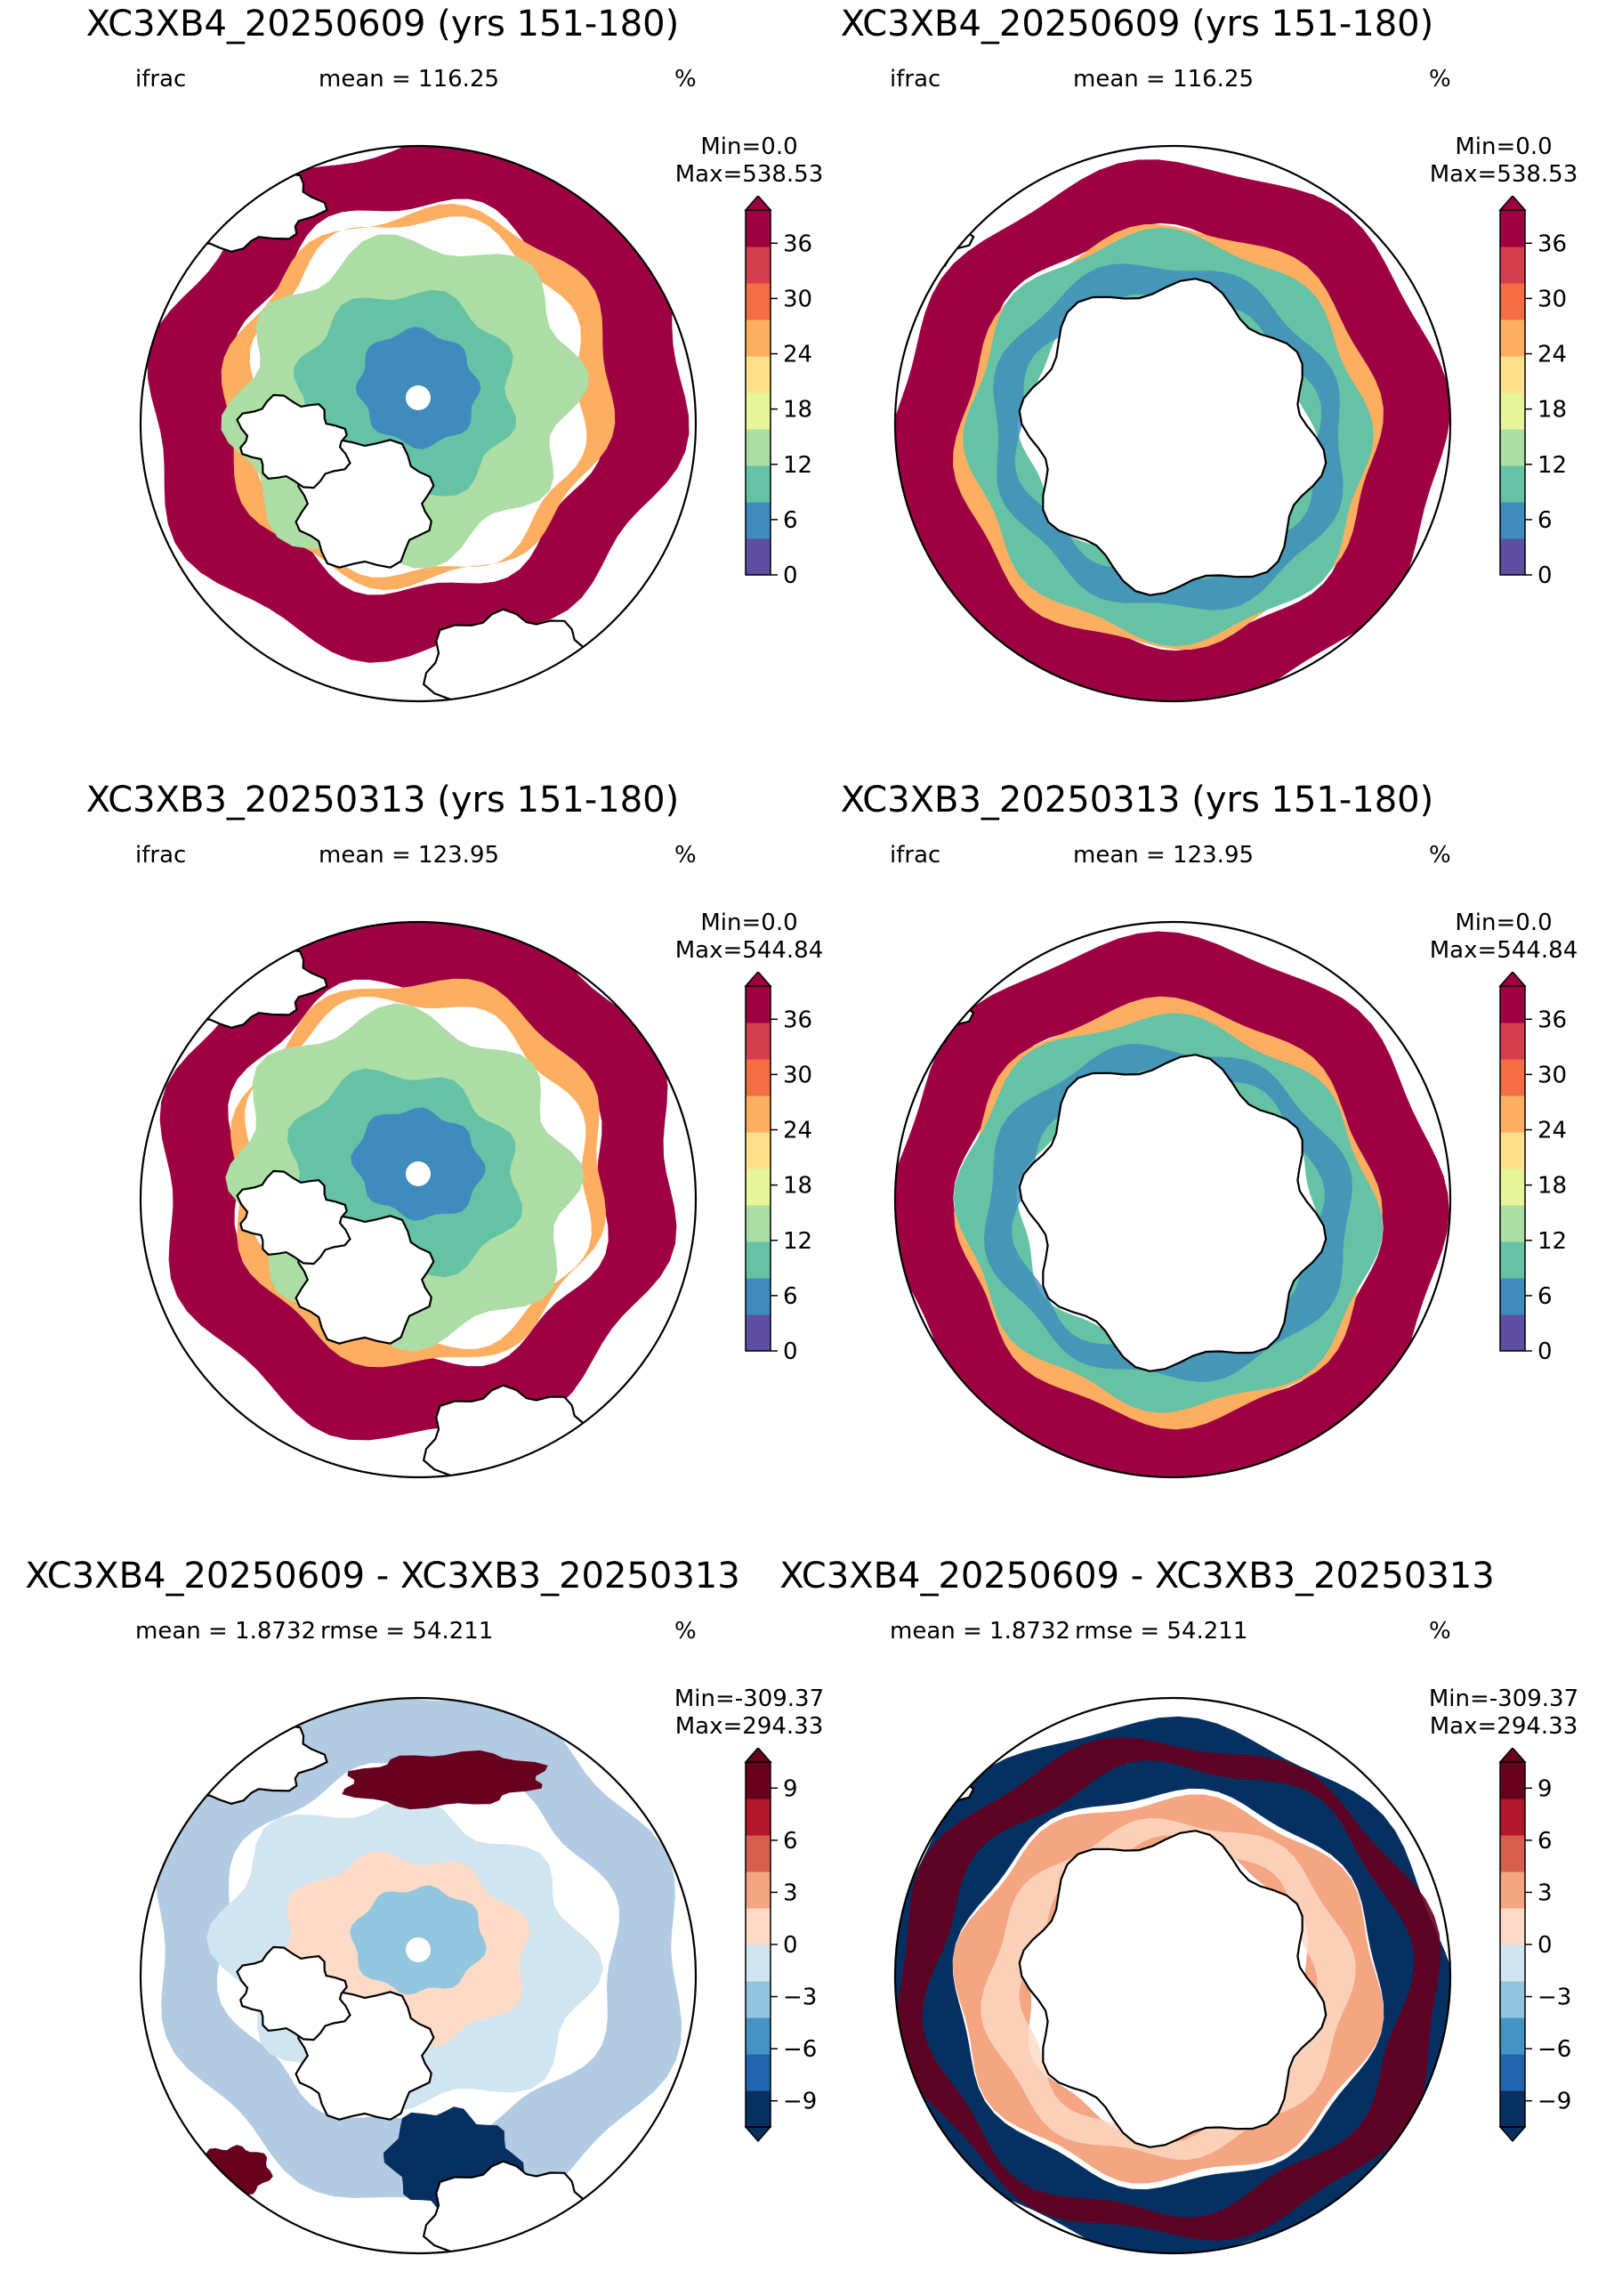 The image size is (1606, 2296). What do you see at coordinates (1552, 410) in the screenshot?
I see `colorbar-tick-label: 18` at bounding box center [1552, 410].